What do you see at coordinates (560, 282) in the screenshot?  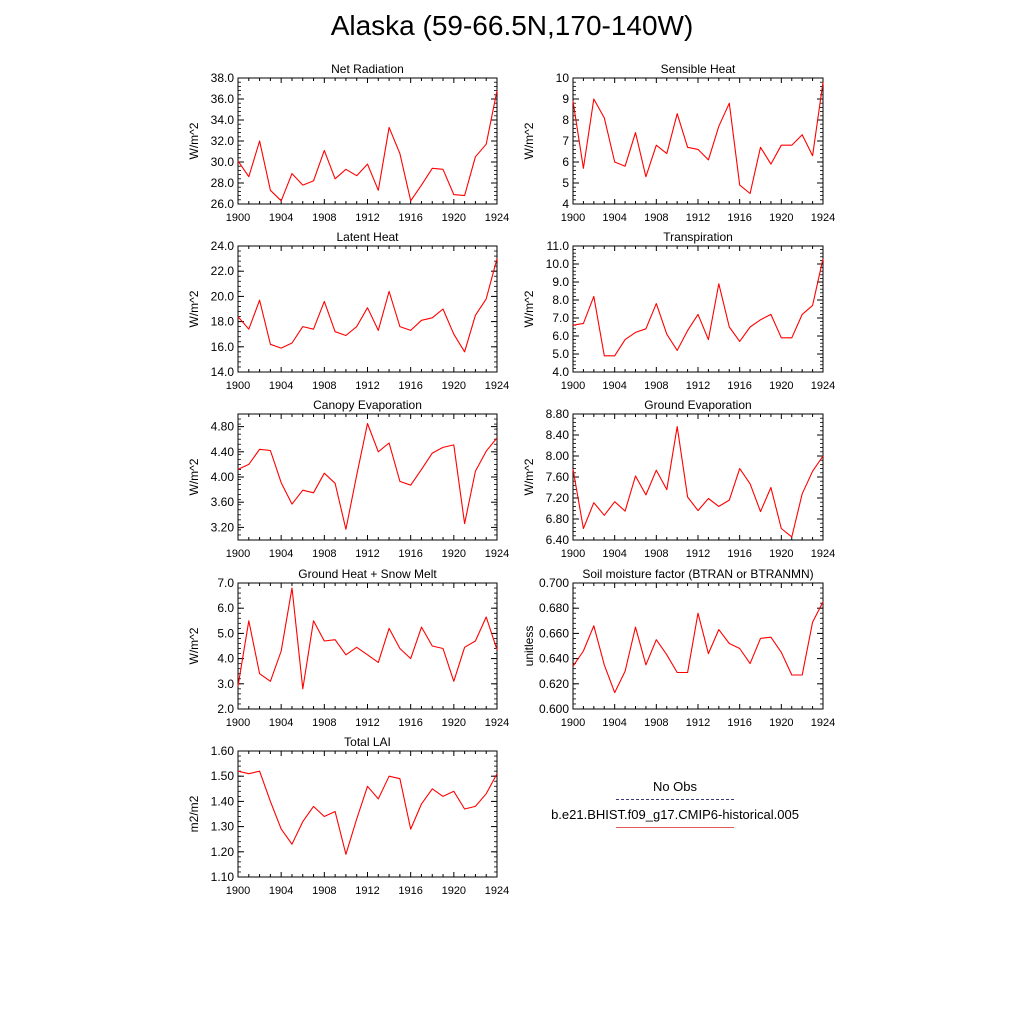 I see `y-tick-label: 9.0` at bounding box center [560, 282].